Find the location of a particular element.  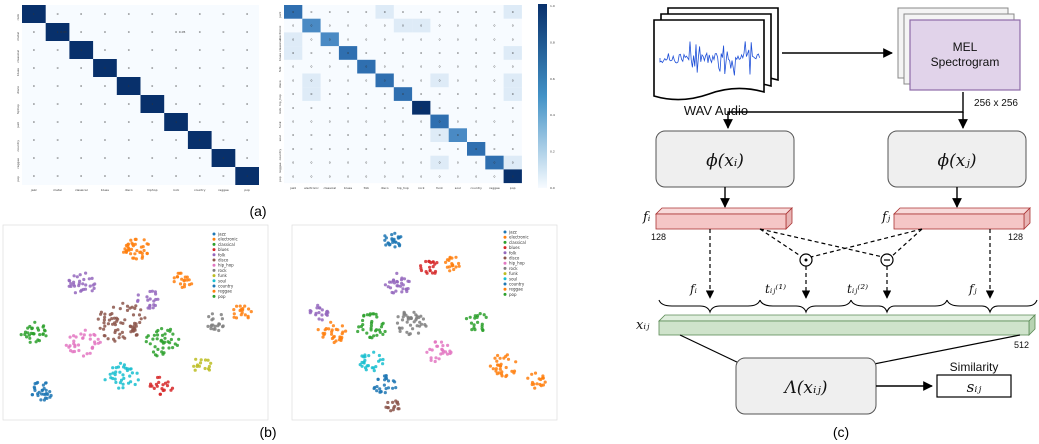

t1-label: tᵢⱼ⁽¹⁾ is located at coordinates (775, 289).